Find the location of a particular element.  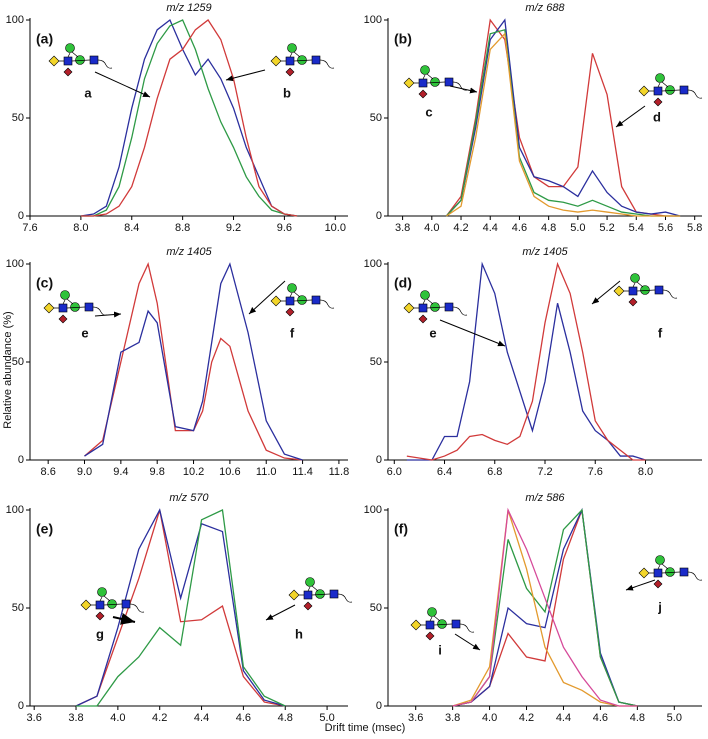

x-tick-label: 4.4 is located at coordinates (563, 718).